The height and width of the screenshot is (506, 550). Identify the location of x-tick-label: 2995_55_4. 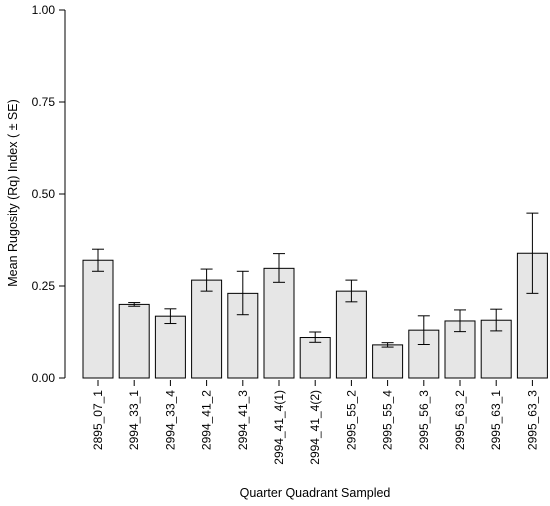
(388, 420).